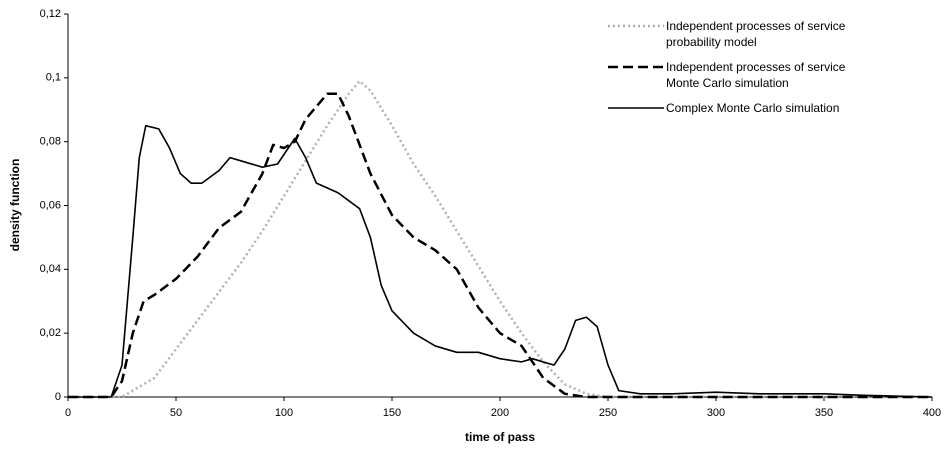  Describe the element at coordinates (932, 413) in the screenshot. I see `x-tick-label: 400` at that location.